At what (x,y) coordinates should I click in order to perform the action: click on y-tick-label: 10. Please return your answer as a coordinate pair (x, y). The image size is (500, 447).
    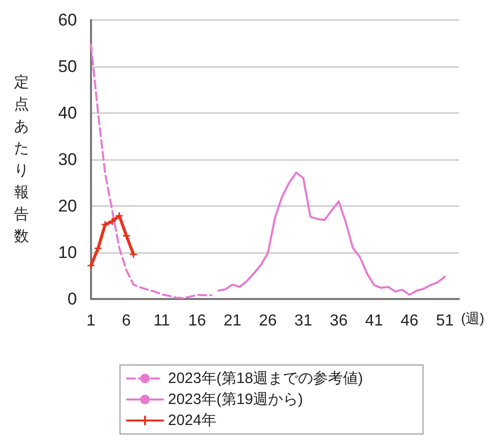
    Looking at the image, I should click on (67, 252).